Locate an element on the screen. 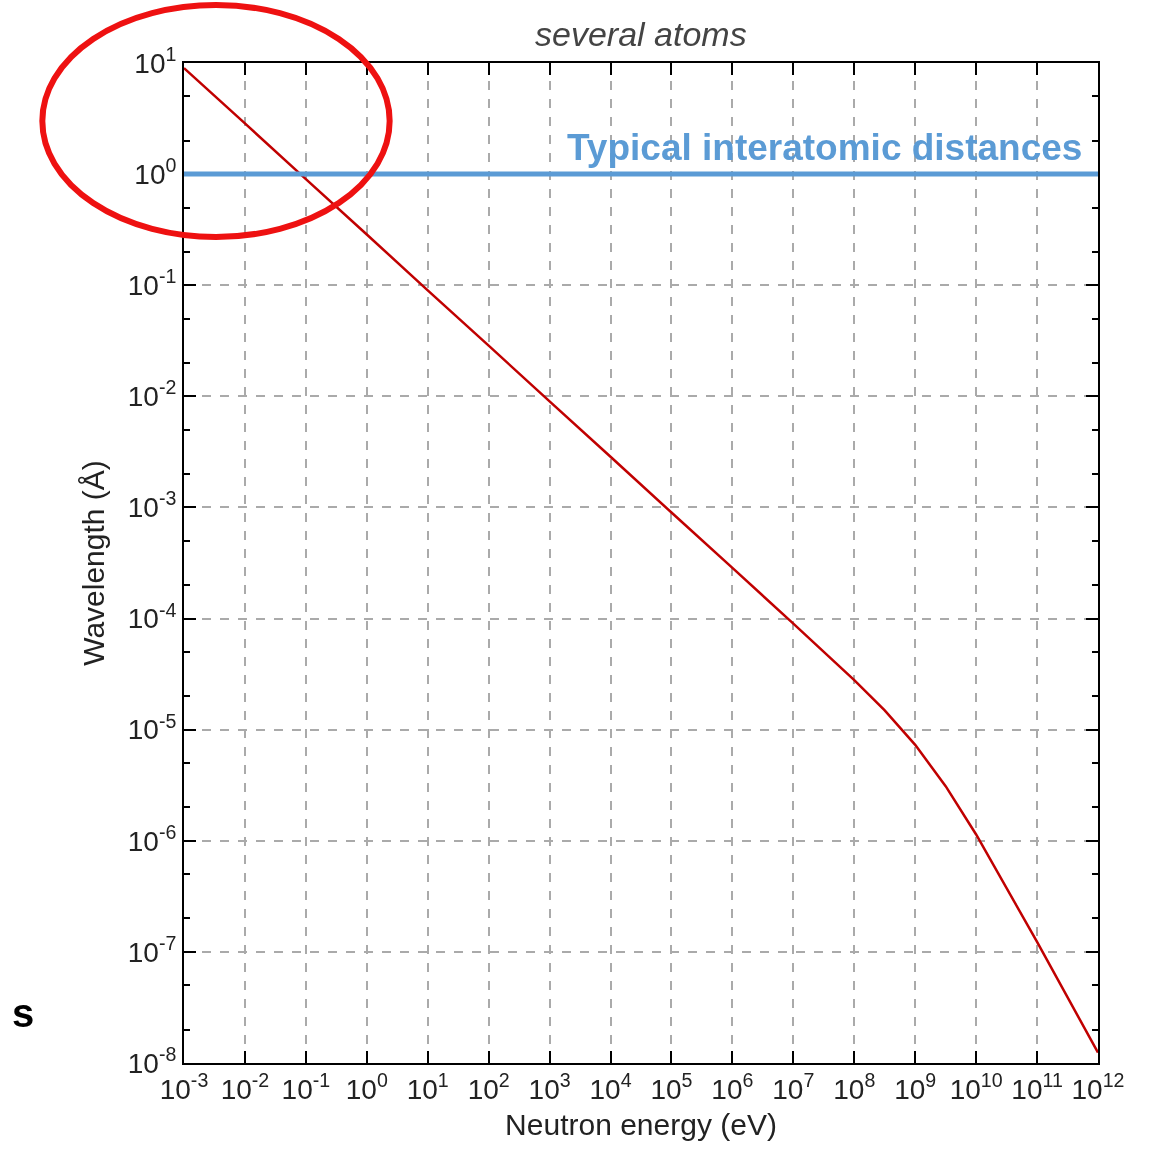  x-tick-label: 10$^{3}$ is located at coordinates (549, 1086).